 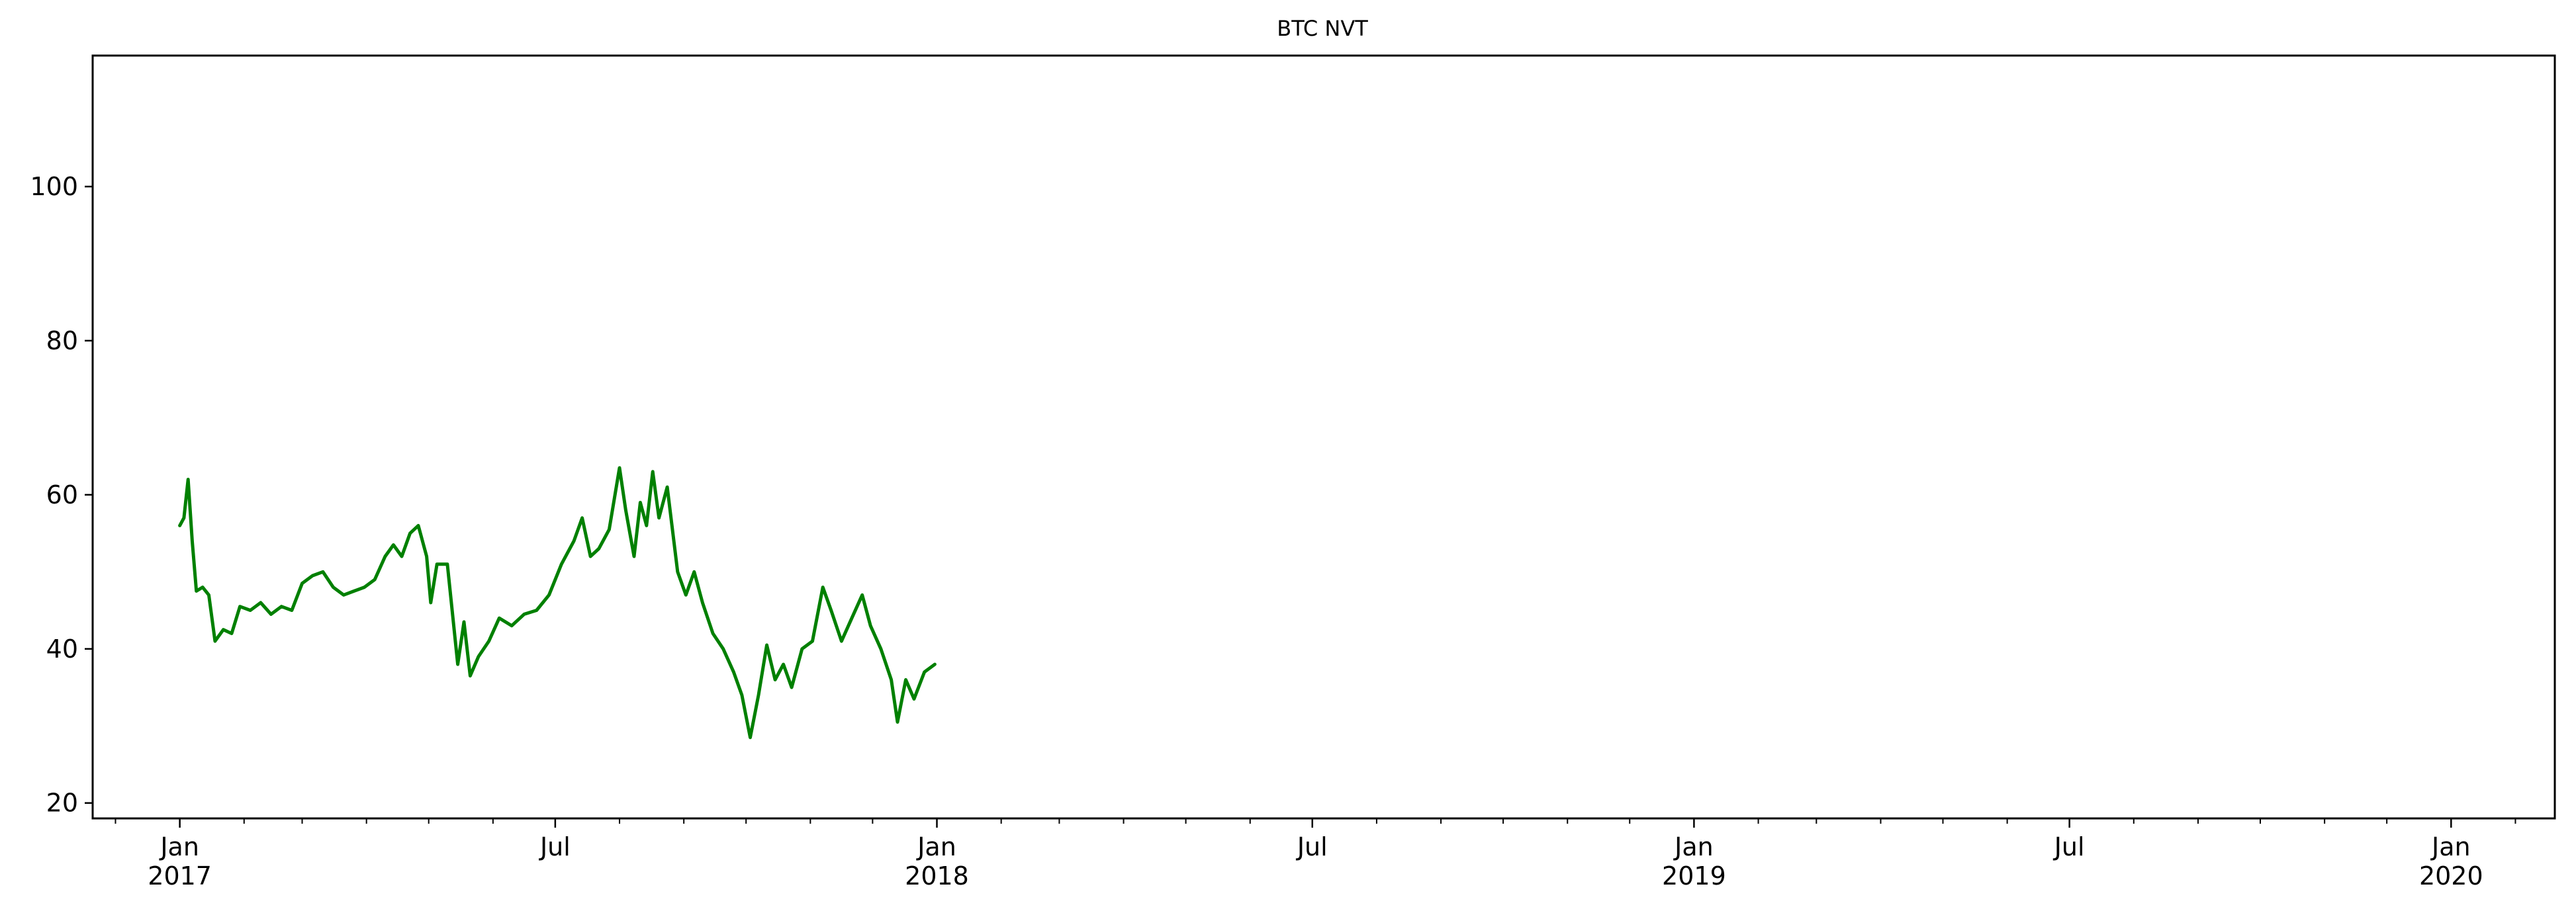 I want to click on x-tick-year-label: 2020, so click(x=2451, y=876).